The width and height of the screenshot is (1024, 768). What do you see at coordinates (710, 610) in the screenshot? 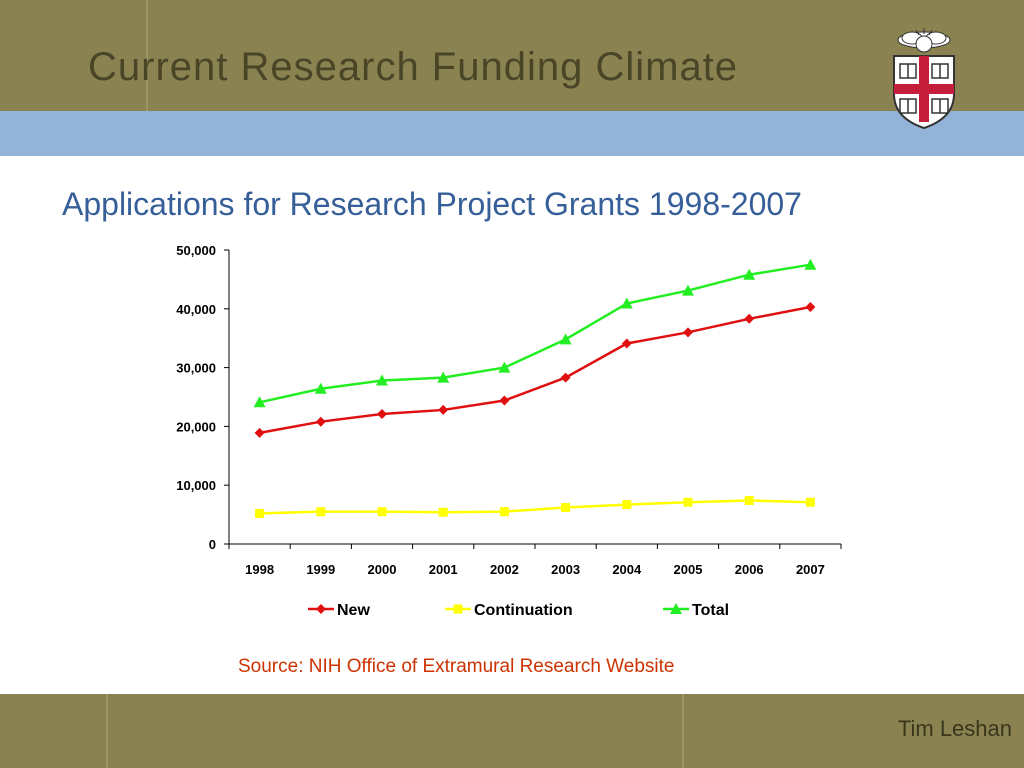
I see `legend-label-total: Total` at bounding box center [710, 610].